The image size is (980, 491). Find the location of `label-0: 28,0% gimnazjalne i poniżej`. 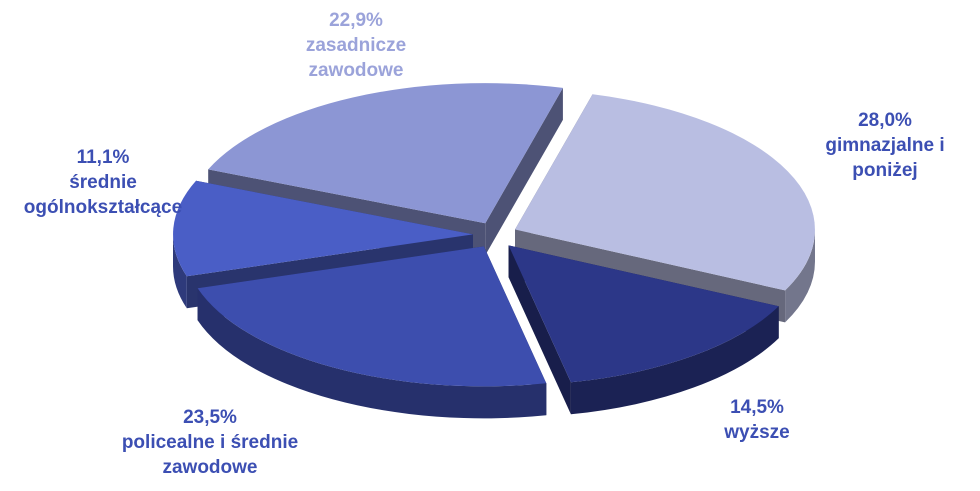

label-0: 28,0% gimnazjalne i poniżej is located at coordinates (885, 145).